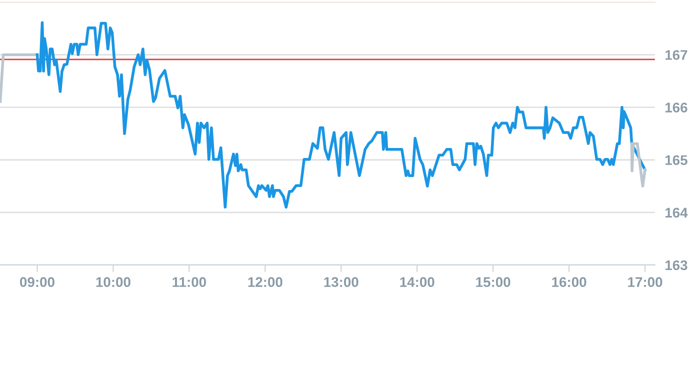  Describe the element at coordinates (341, 282) in the screenshot. I see `x-tick-label: 13:00` at that location.